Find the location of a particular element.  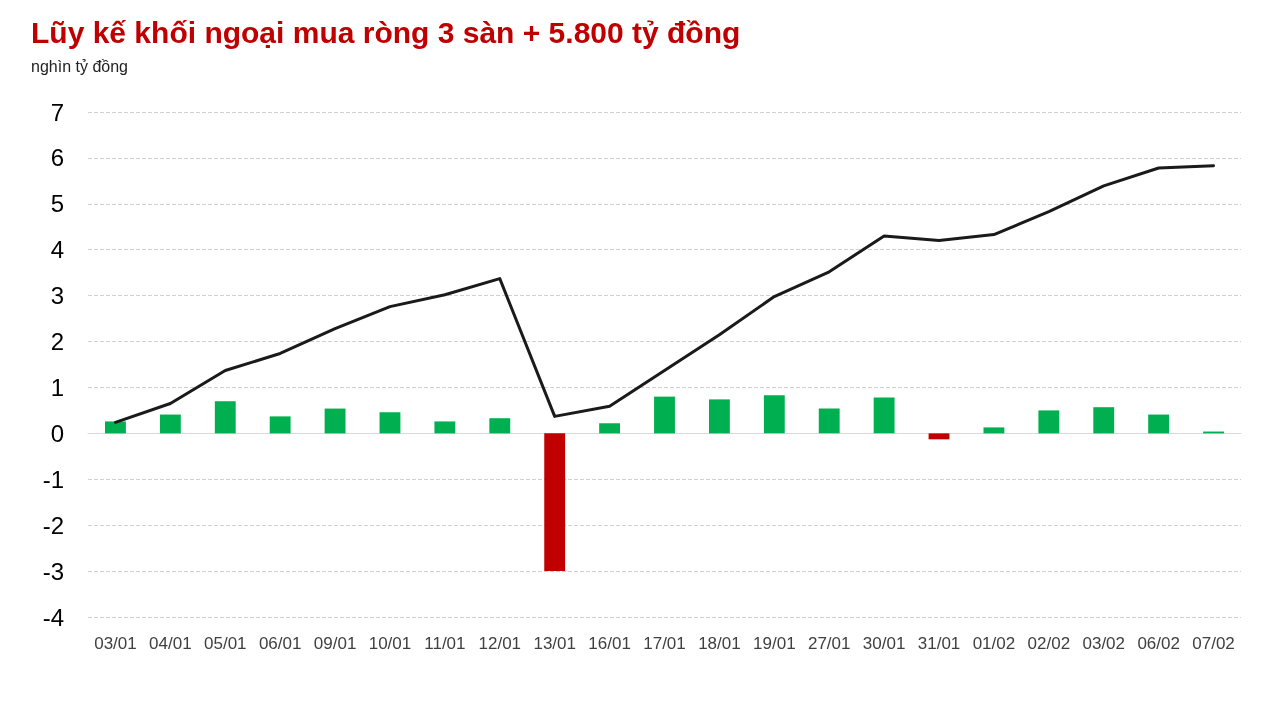

x-tick-label: 03/02 is located at coordinates (1104, 643).